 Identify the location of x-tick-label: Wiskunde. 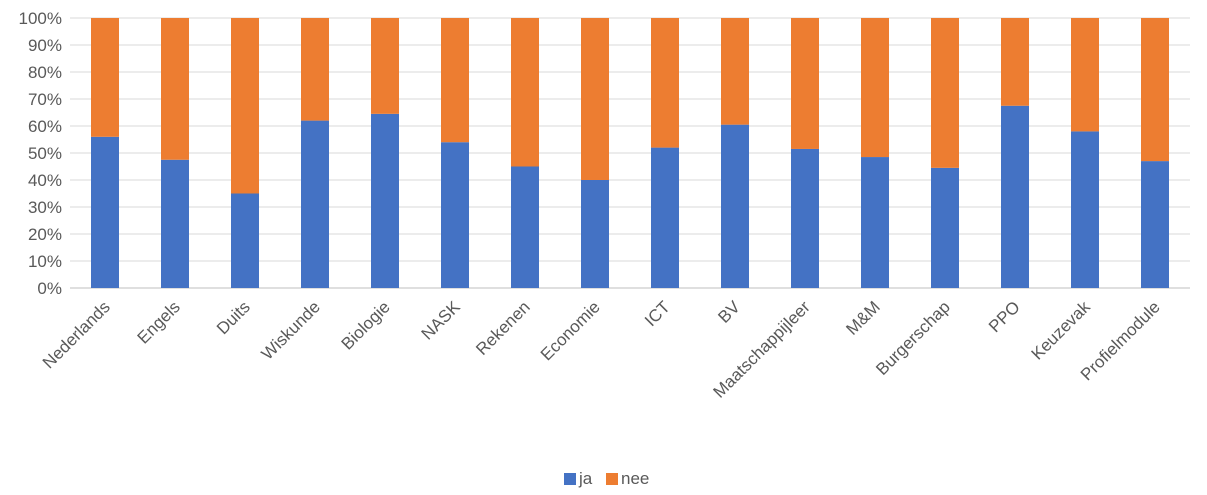
(291, 330).